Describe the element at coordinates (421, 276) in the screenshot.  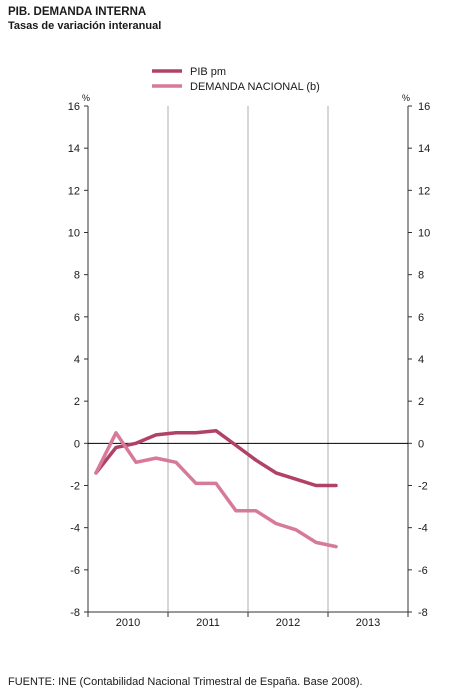
I see `y-tick-label-right: 8` at that location.